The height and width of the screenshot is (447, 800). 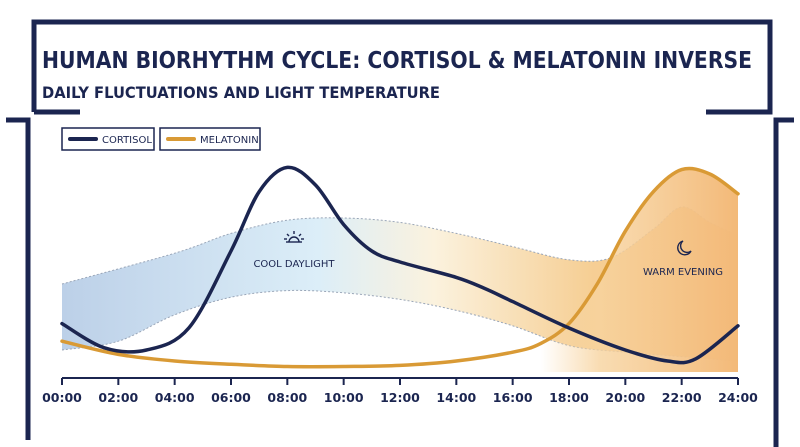 I want to click on legend-box-melatonin, so click(x=210, y=139).